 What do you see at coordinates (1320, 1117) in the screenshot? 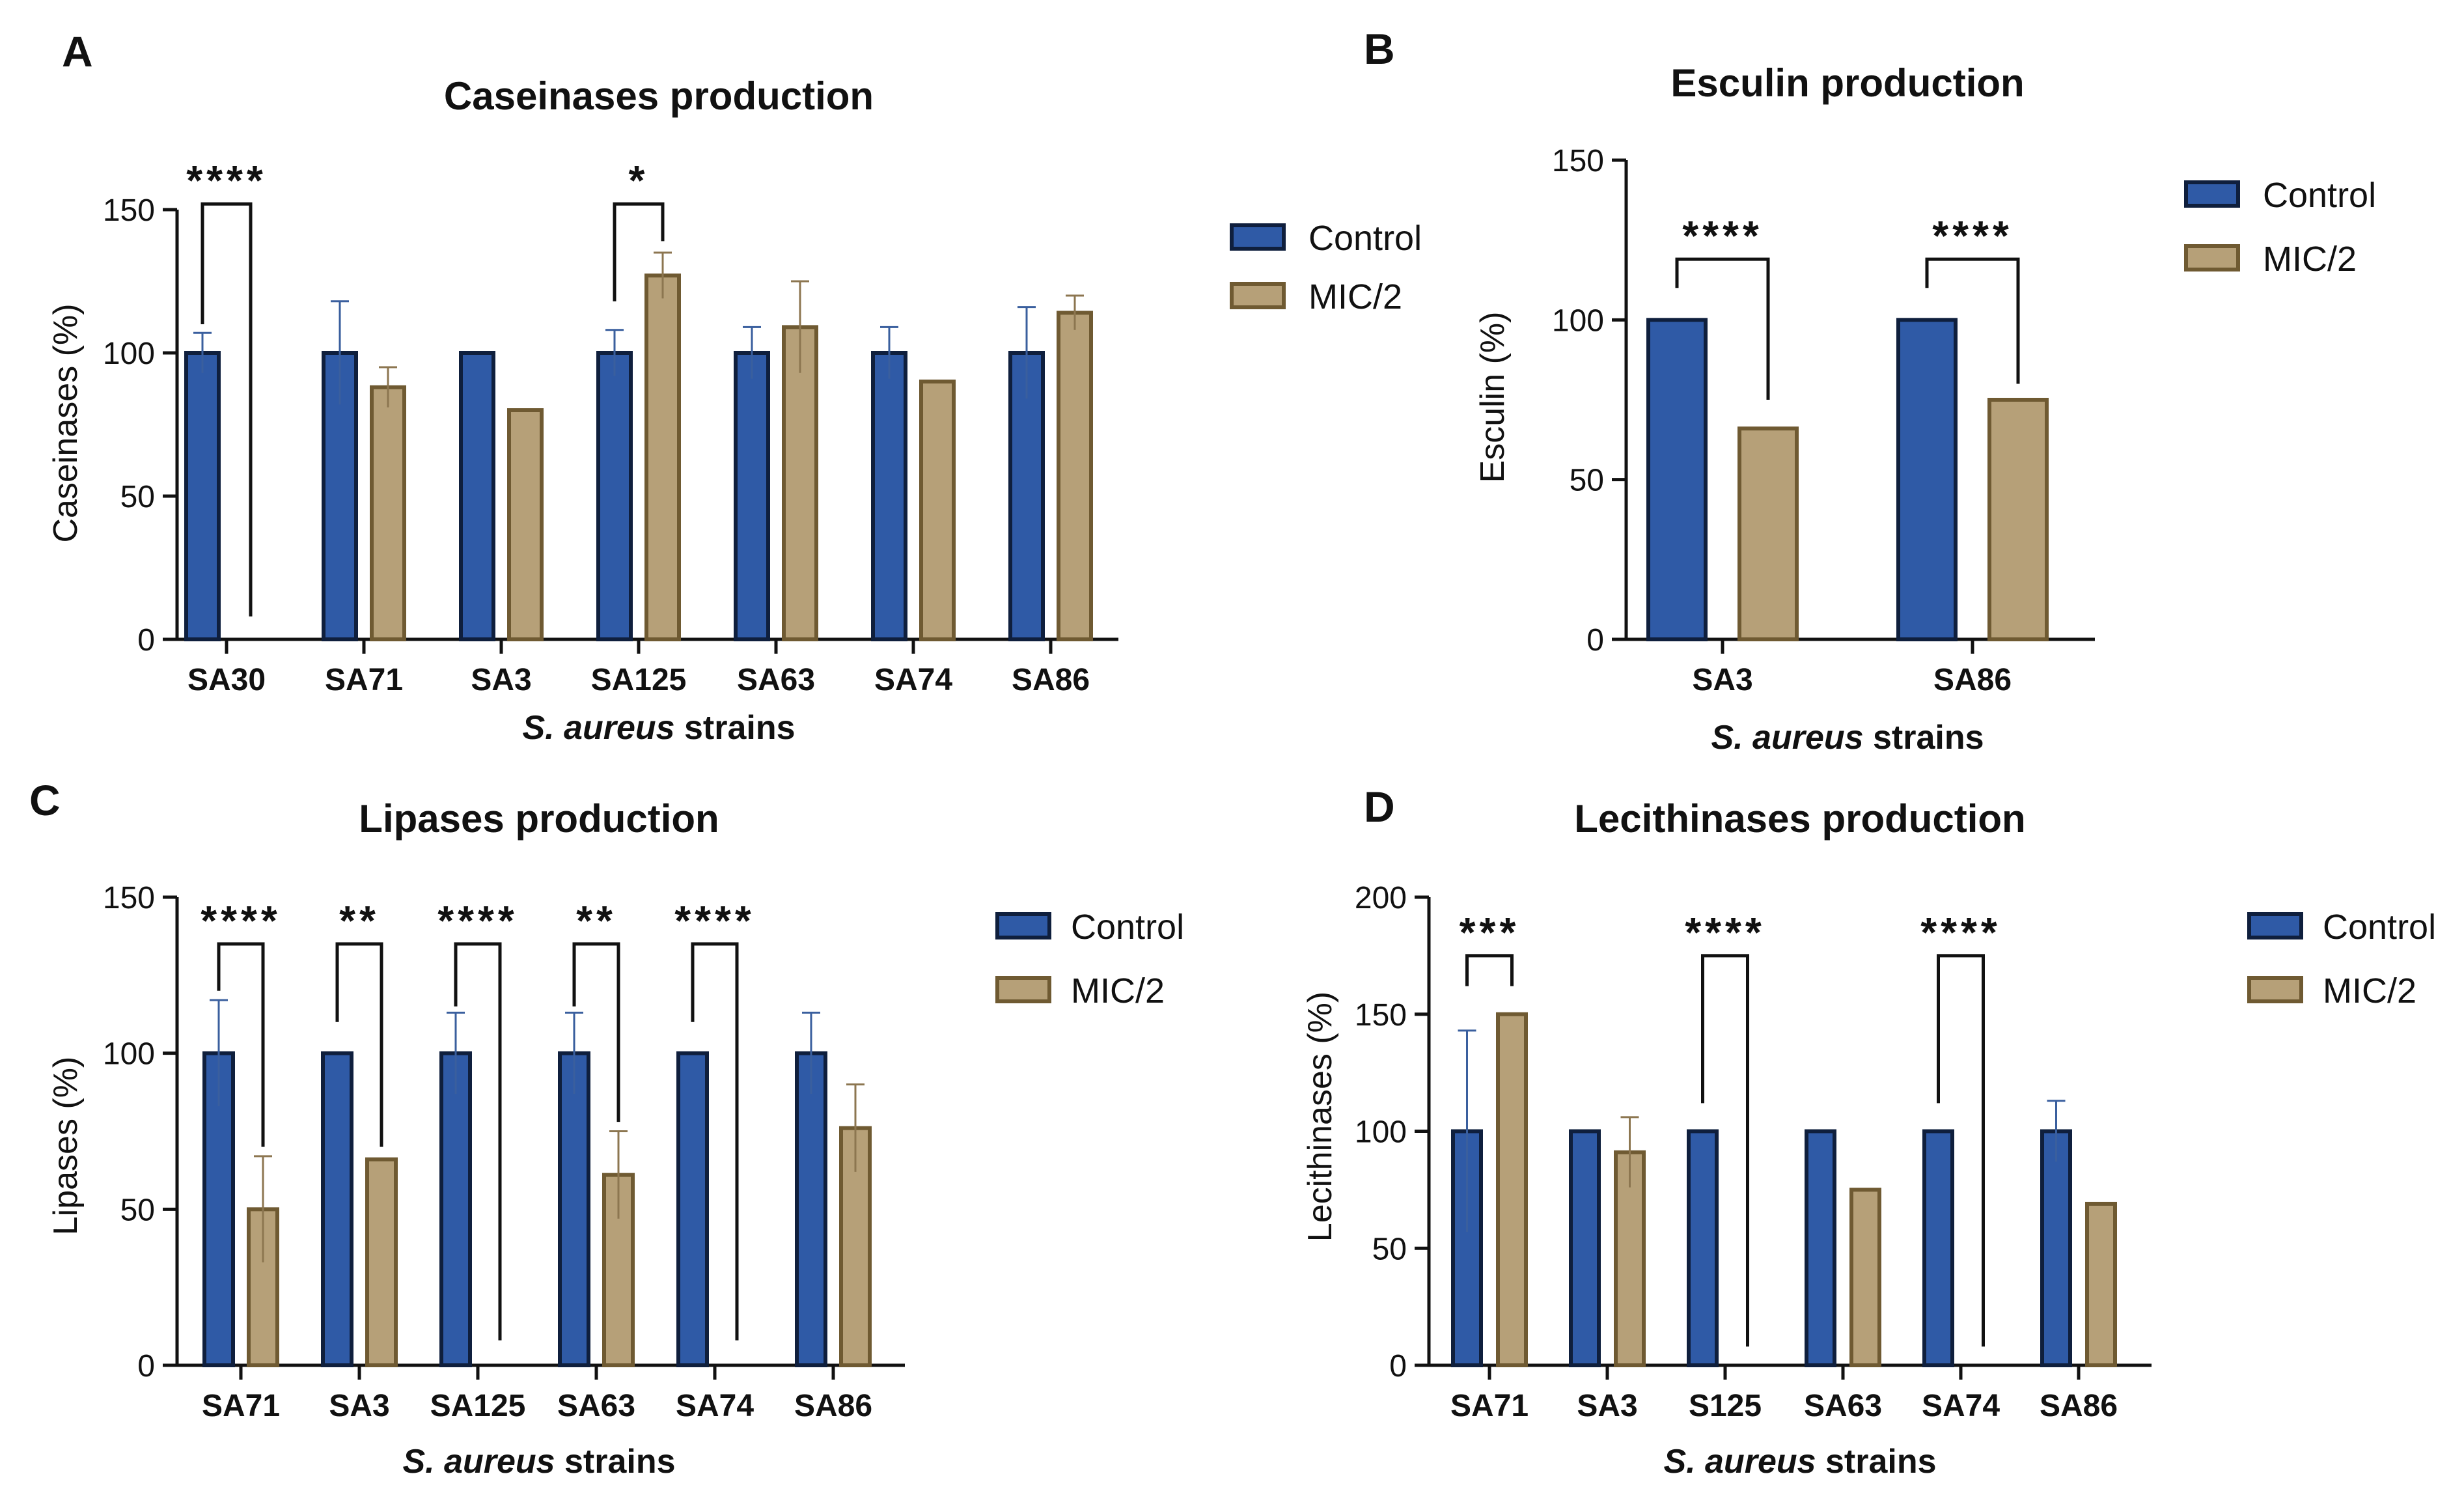
I see `y-axis-label-d: Lecithinases (%)` at bounding box center [1320, 1117].